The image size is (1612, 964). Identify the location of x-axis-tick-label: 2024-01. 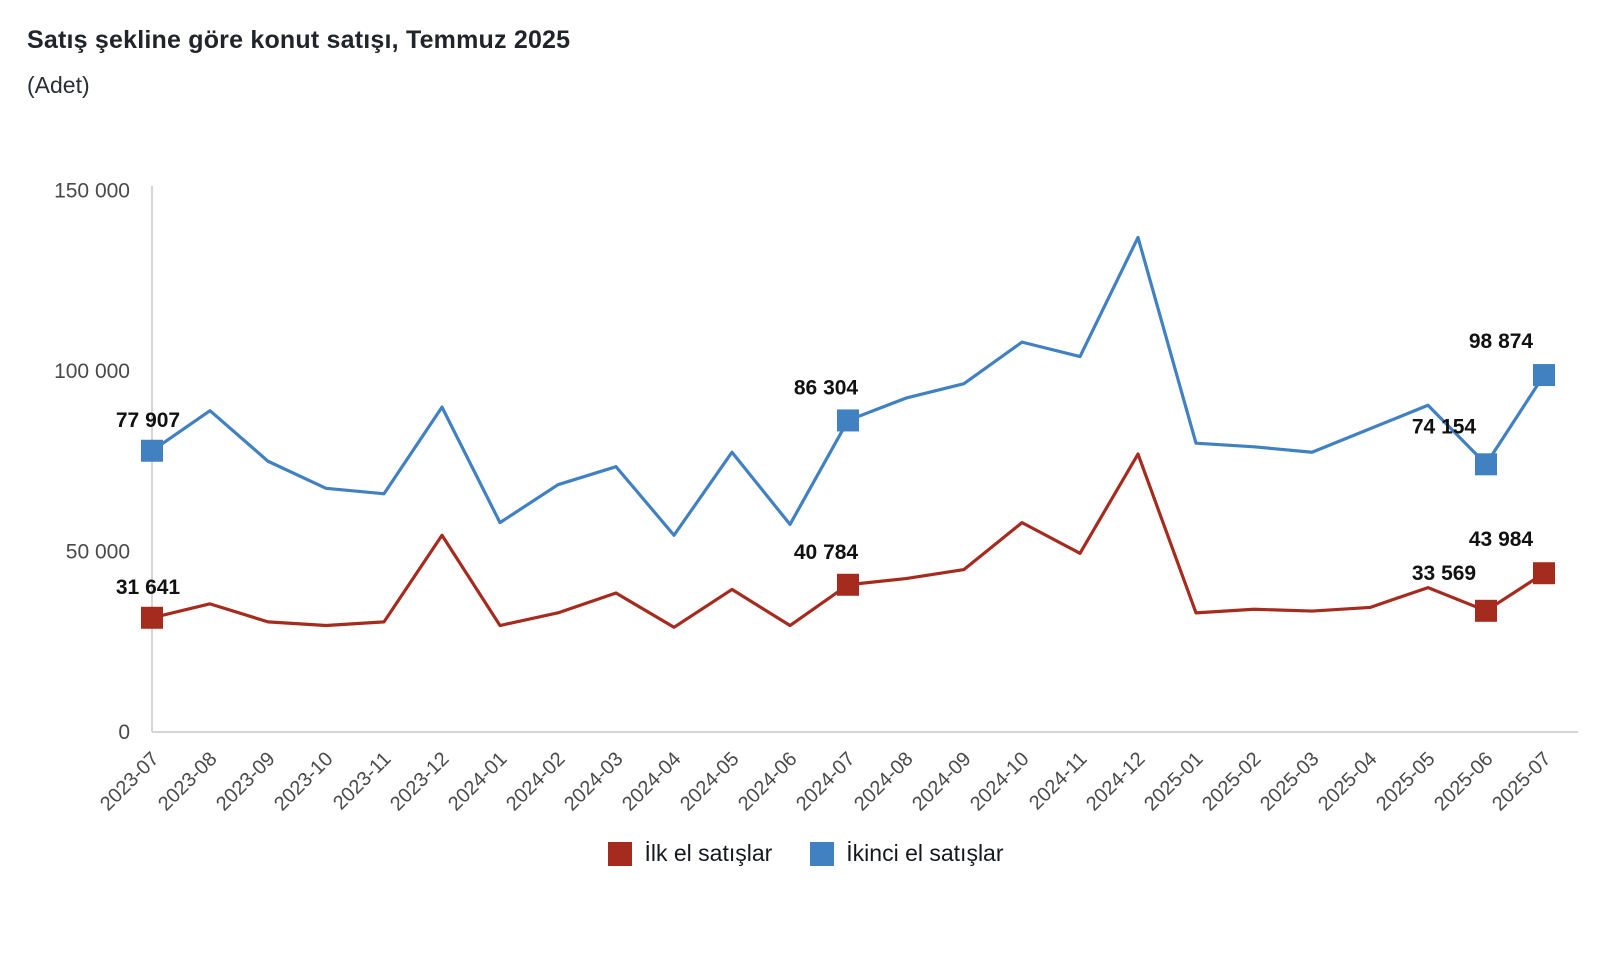
(477, 781).